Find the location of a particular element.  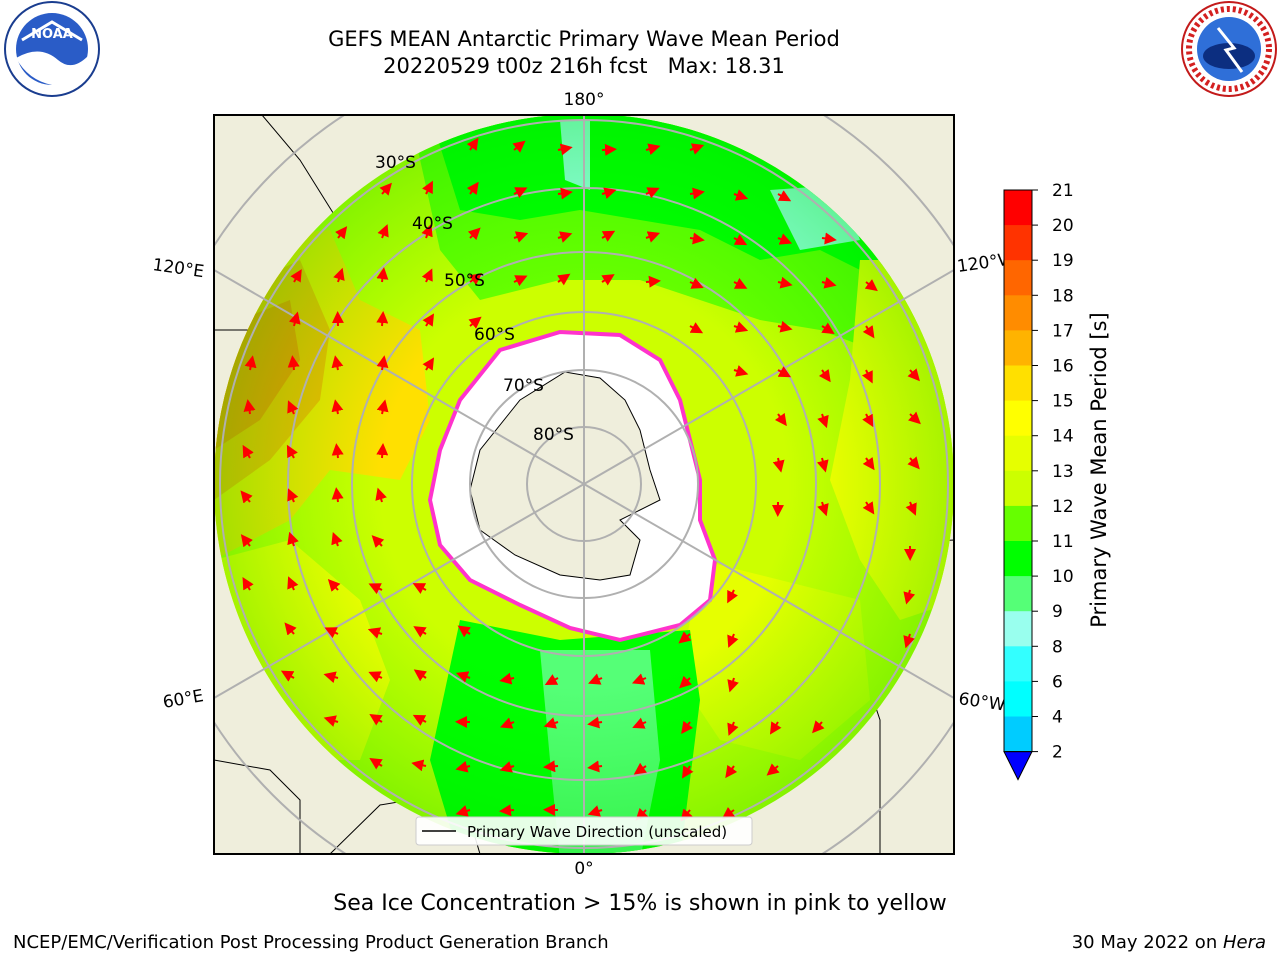

date-text: 30 May 2022 on Hera is located at coordinates (1169, 942).